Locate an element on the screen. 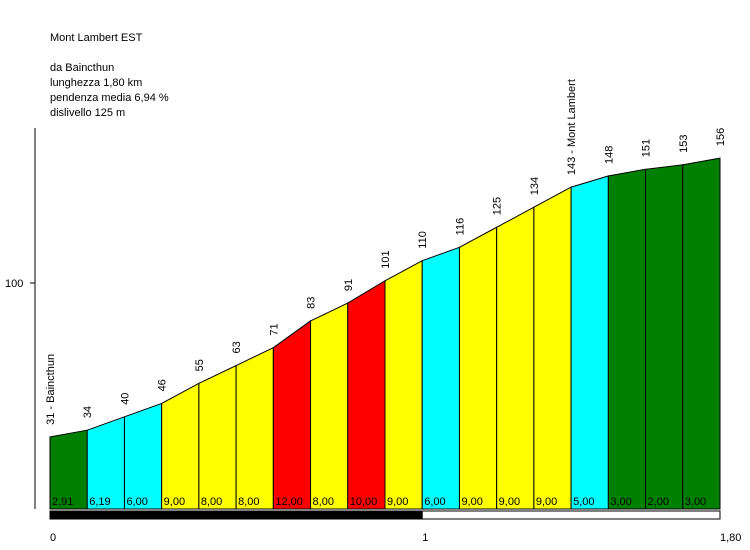 This screenshot has height=550, width=750. elevation-label: 143 - Mont Lambert is located at coordinates (572, 127).